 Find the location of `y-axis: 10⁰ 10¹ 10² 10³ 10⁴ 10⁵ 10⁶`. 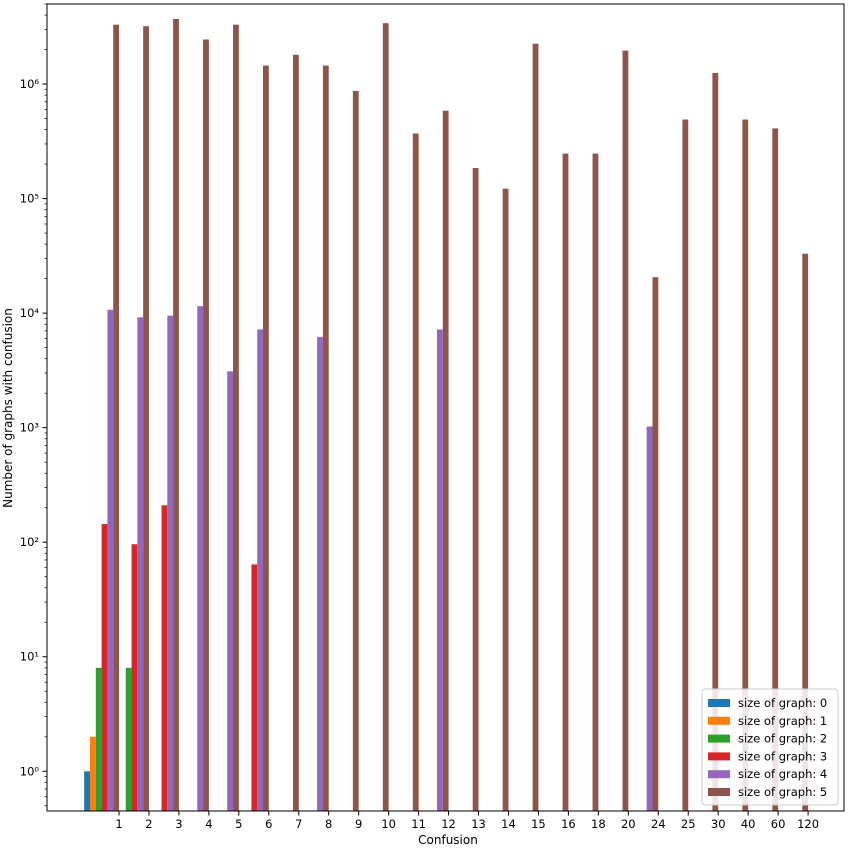

y-axis: 10⁰ 10¹ 10² 10³ 10⁴ 10⁵ 10⁶ is located at coordinates (33, 405).